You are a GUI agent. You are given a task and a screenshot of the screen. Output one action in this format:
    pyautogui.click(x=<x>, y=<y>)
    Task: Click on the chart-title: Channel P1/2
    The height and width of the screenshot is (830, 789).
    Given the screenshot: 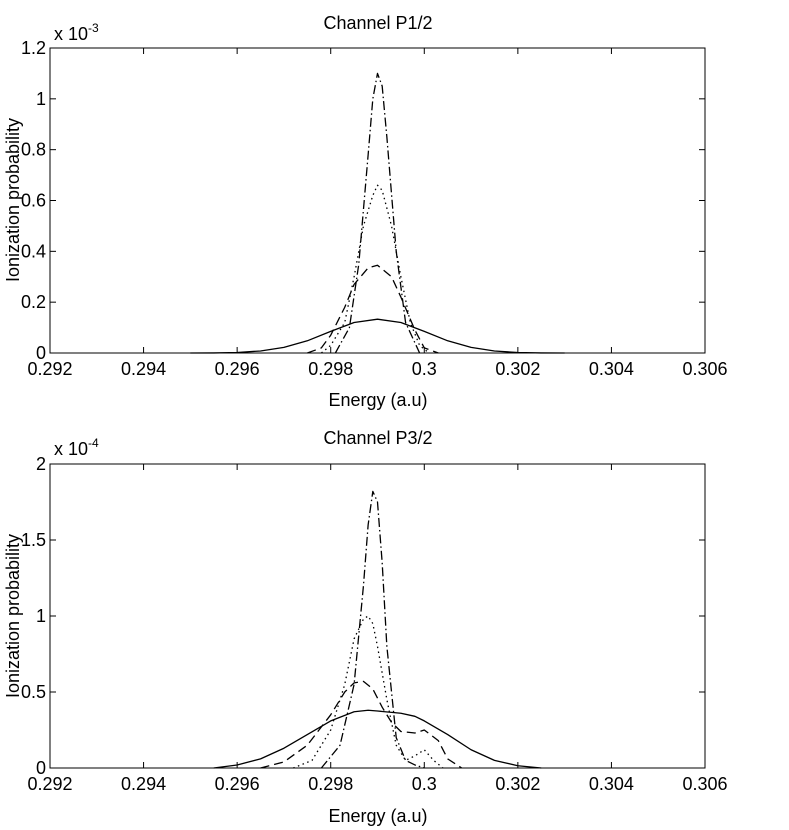 What is the action you would take?
    pyautogui.click(x=377, y=23)
    